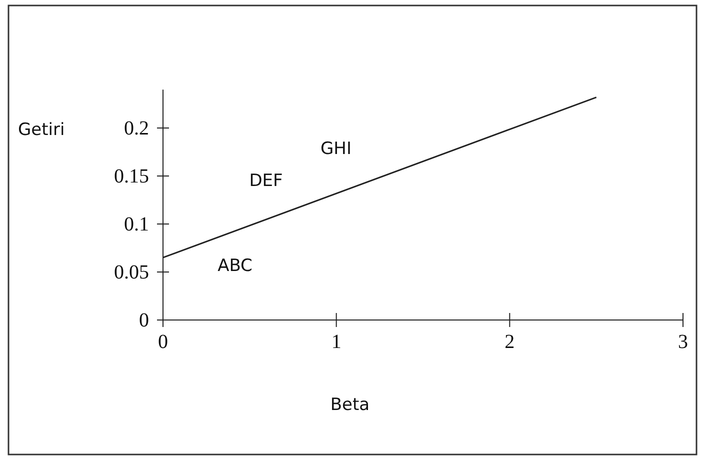 Image resolution: width=702 pixels, height=459 pixels. What do you see at coordinates (163, 342) in the screenshot?
I see `x-tick-label: 0` at bounding box center [163, 342].